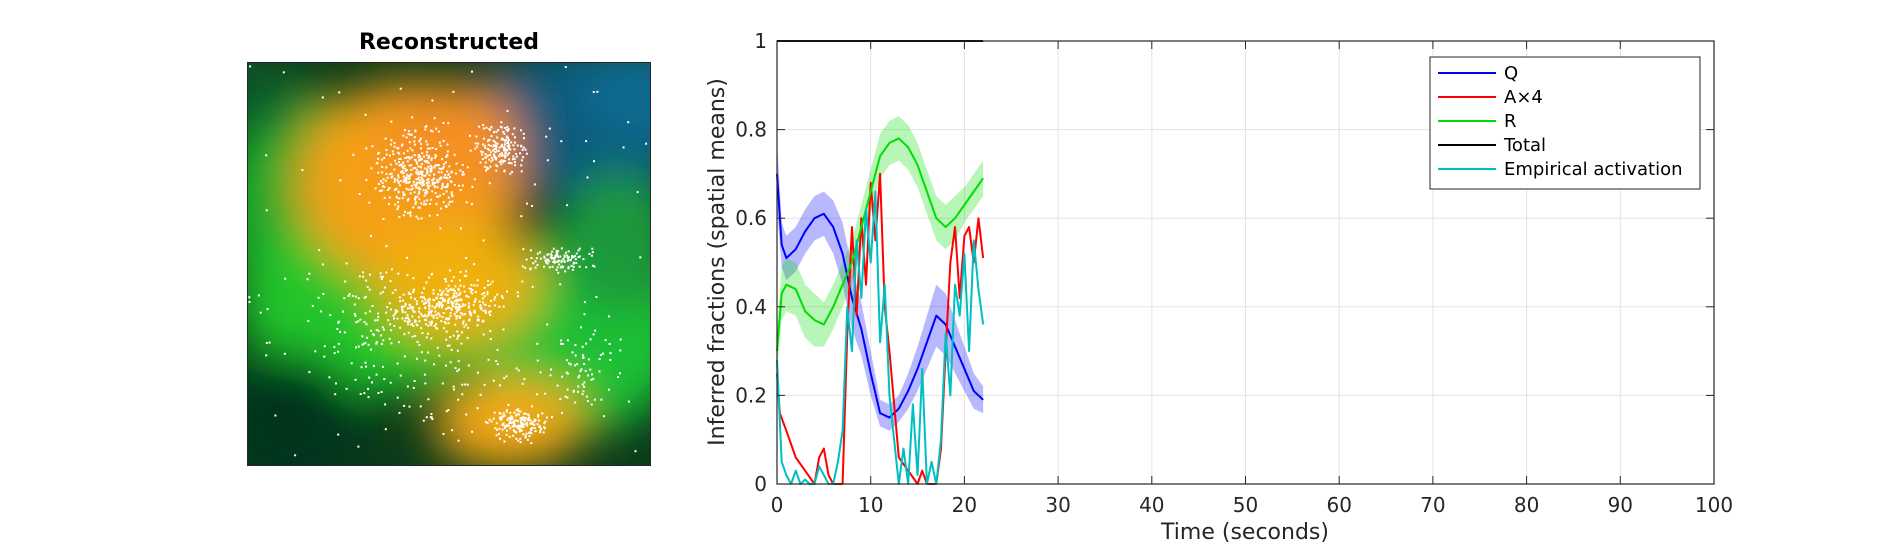  I want to click on band-q, so click(880, 284).